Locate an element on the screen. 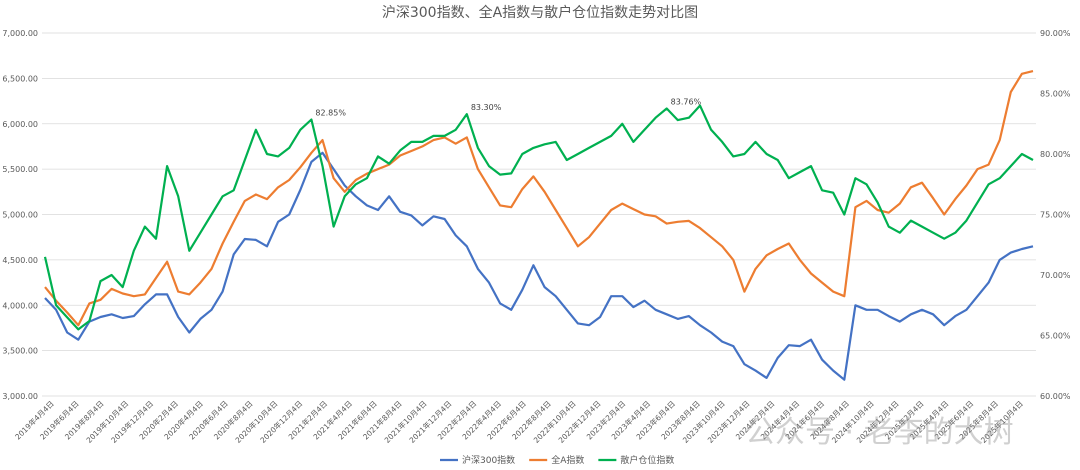 The width and height of the screenshot is (1080, 470). data-label: 83.30% is located at coordinates (486, 107).